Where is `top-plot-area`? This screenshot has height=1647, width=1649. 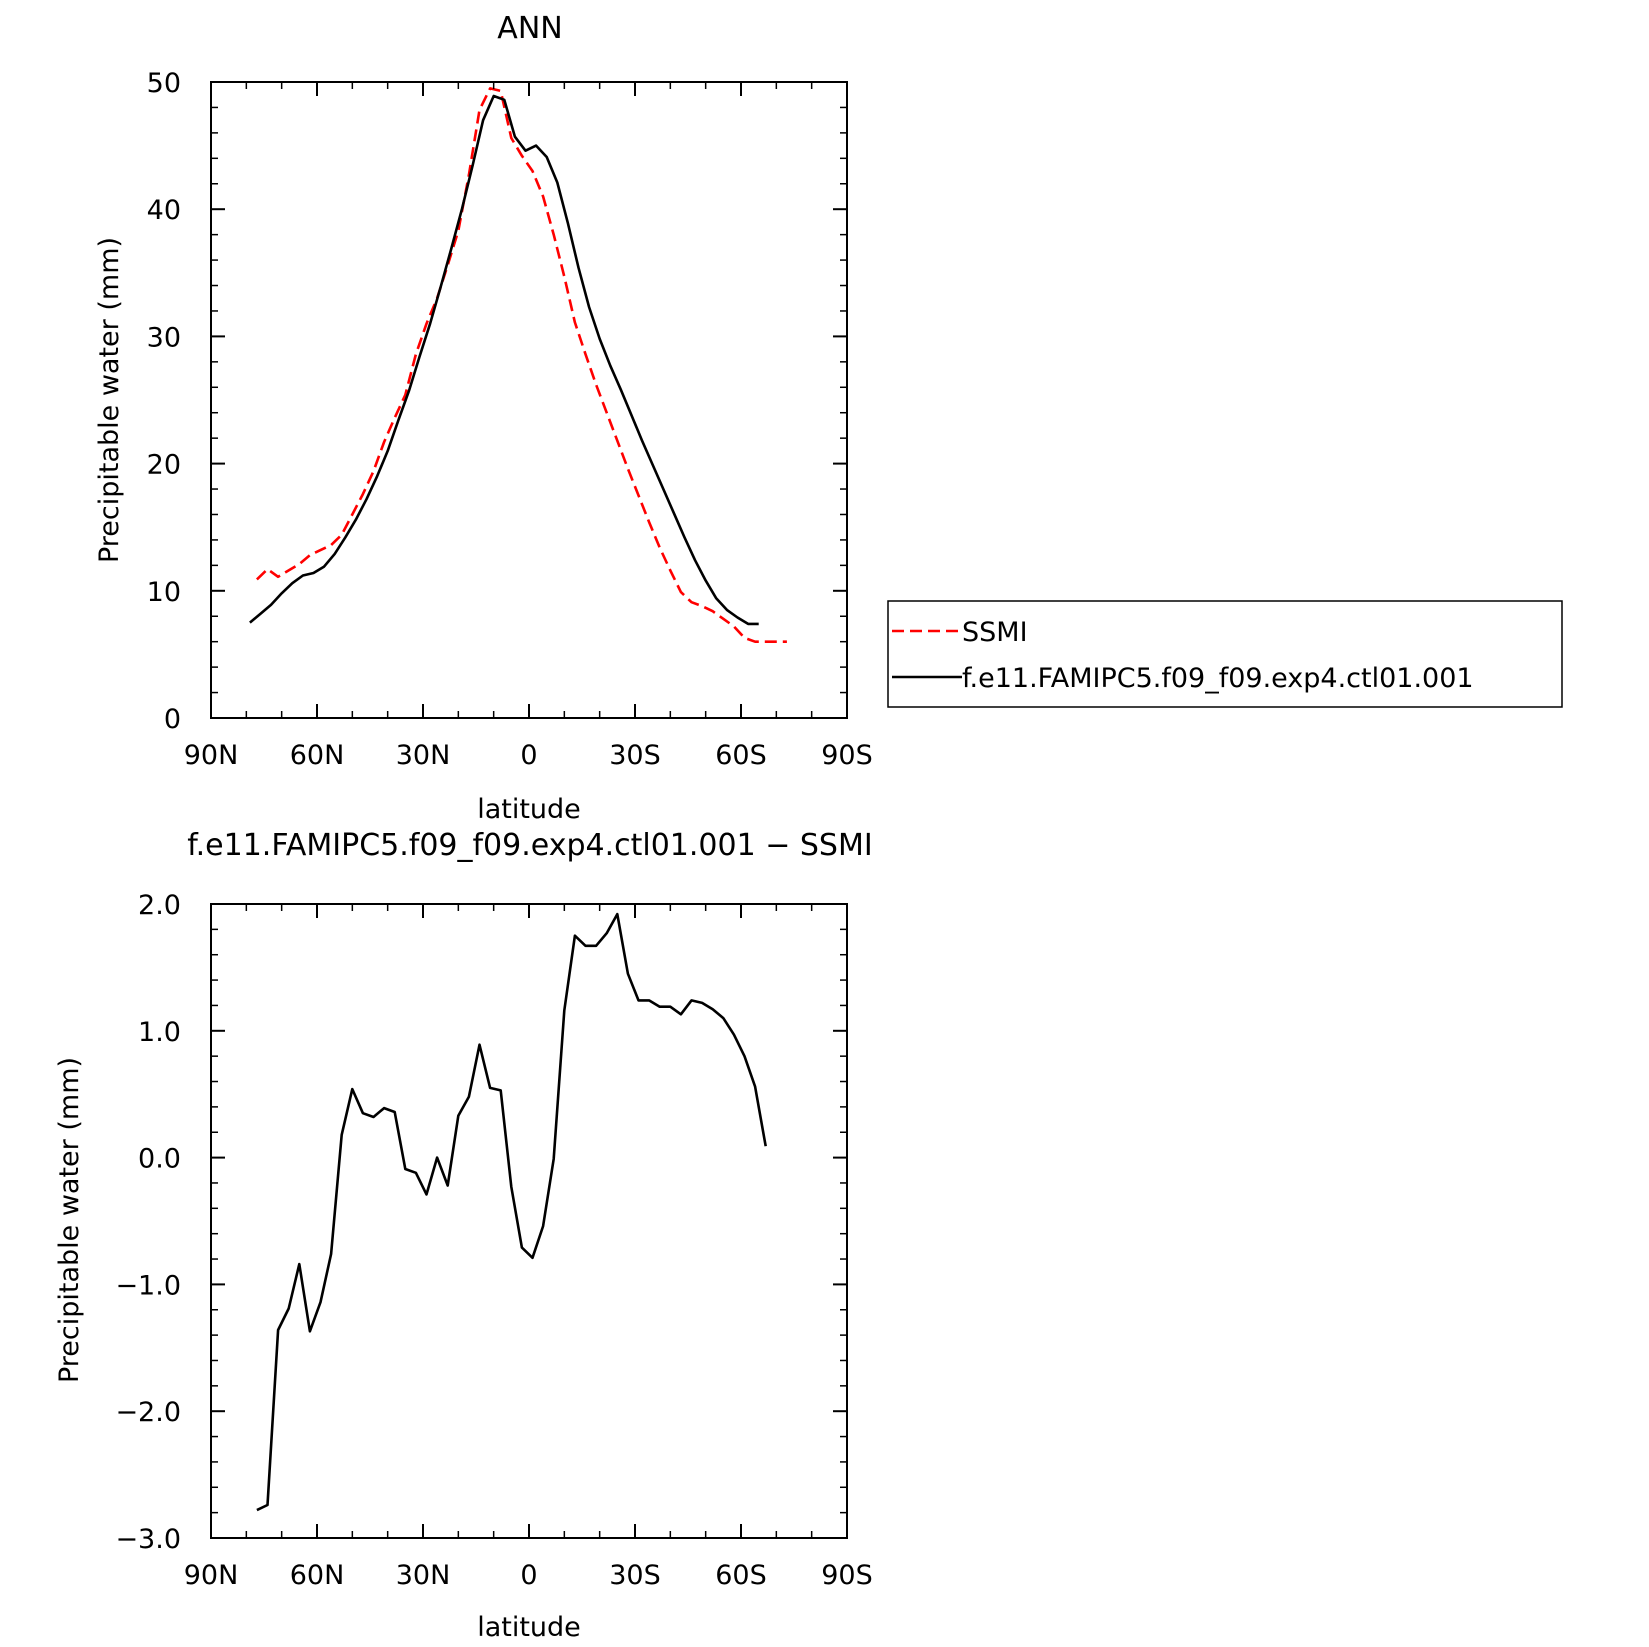 top-plot-area is located at coordinates (518, 365).